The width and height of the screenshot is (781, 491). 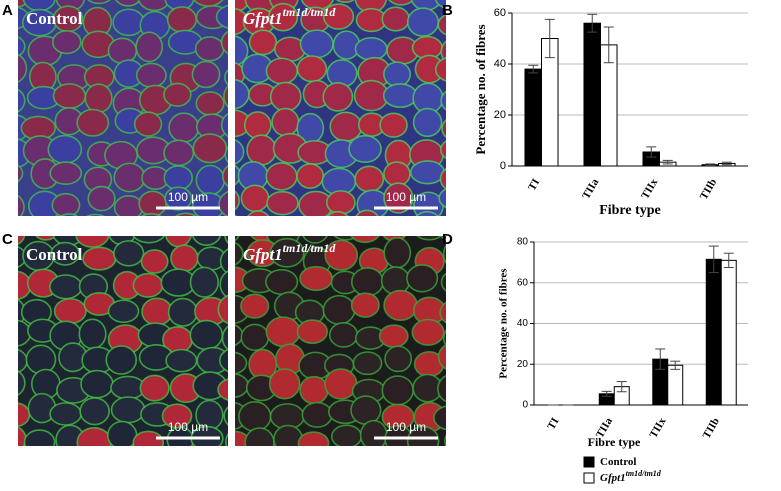 I want to click on panel-label: D, so click(x=447, y=239).